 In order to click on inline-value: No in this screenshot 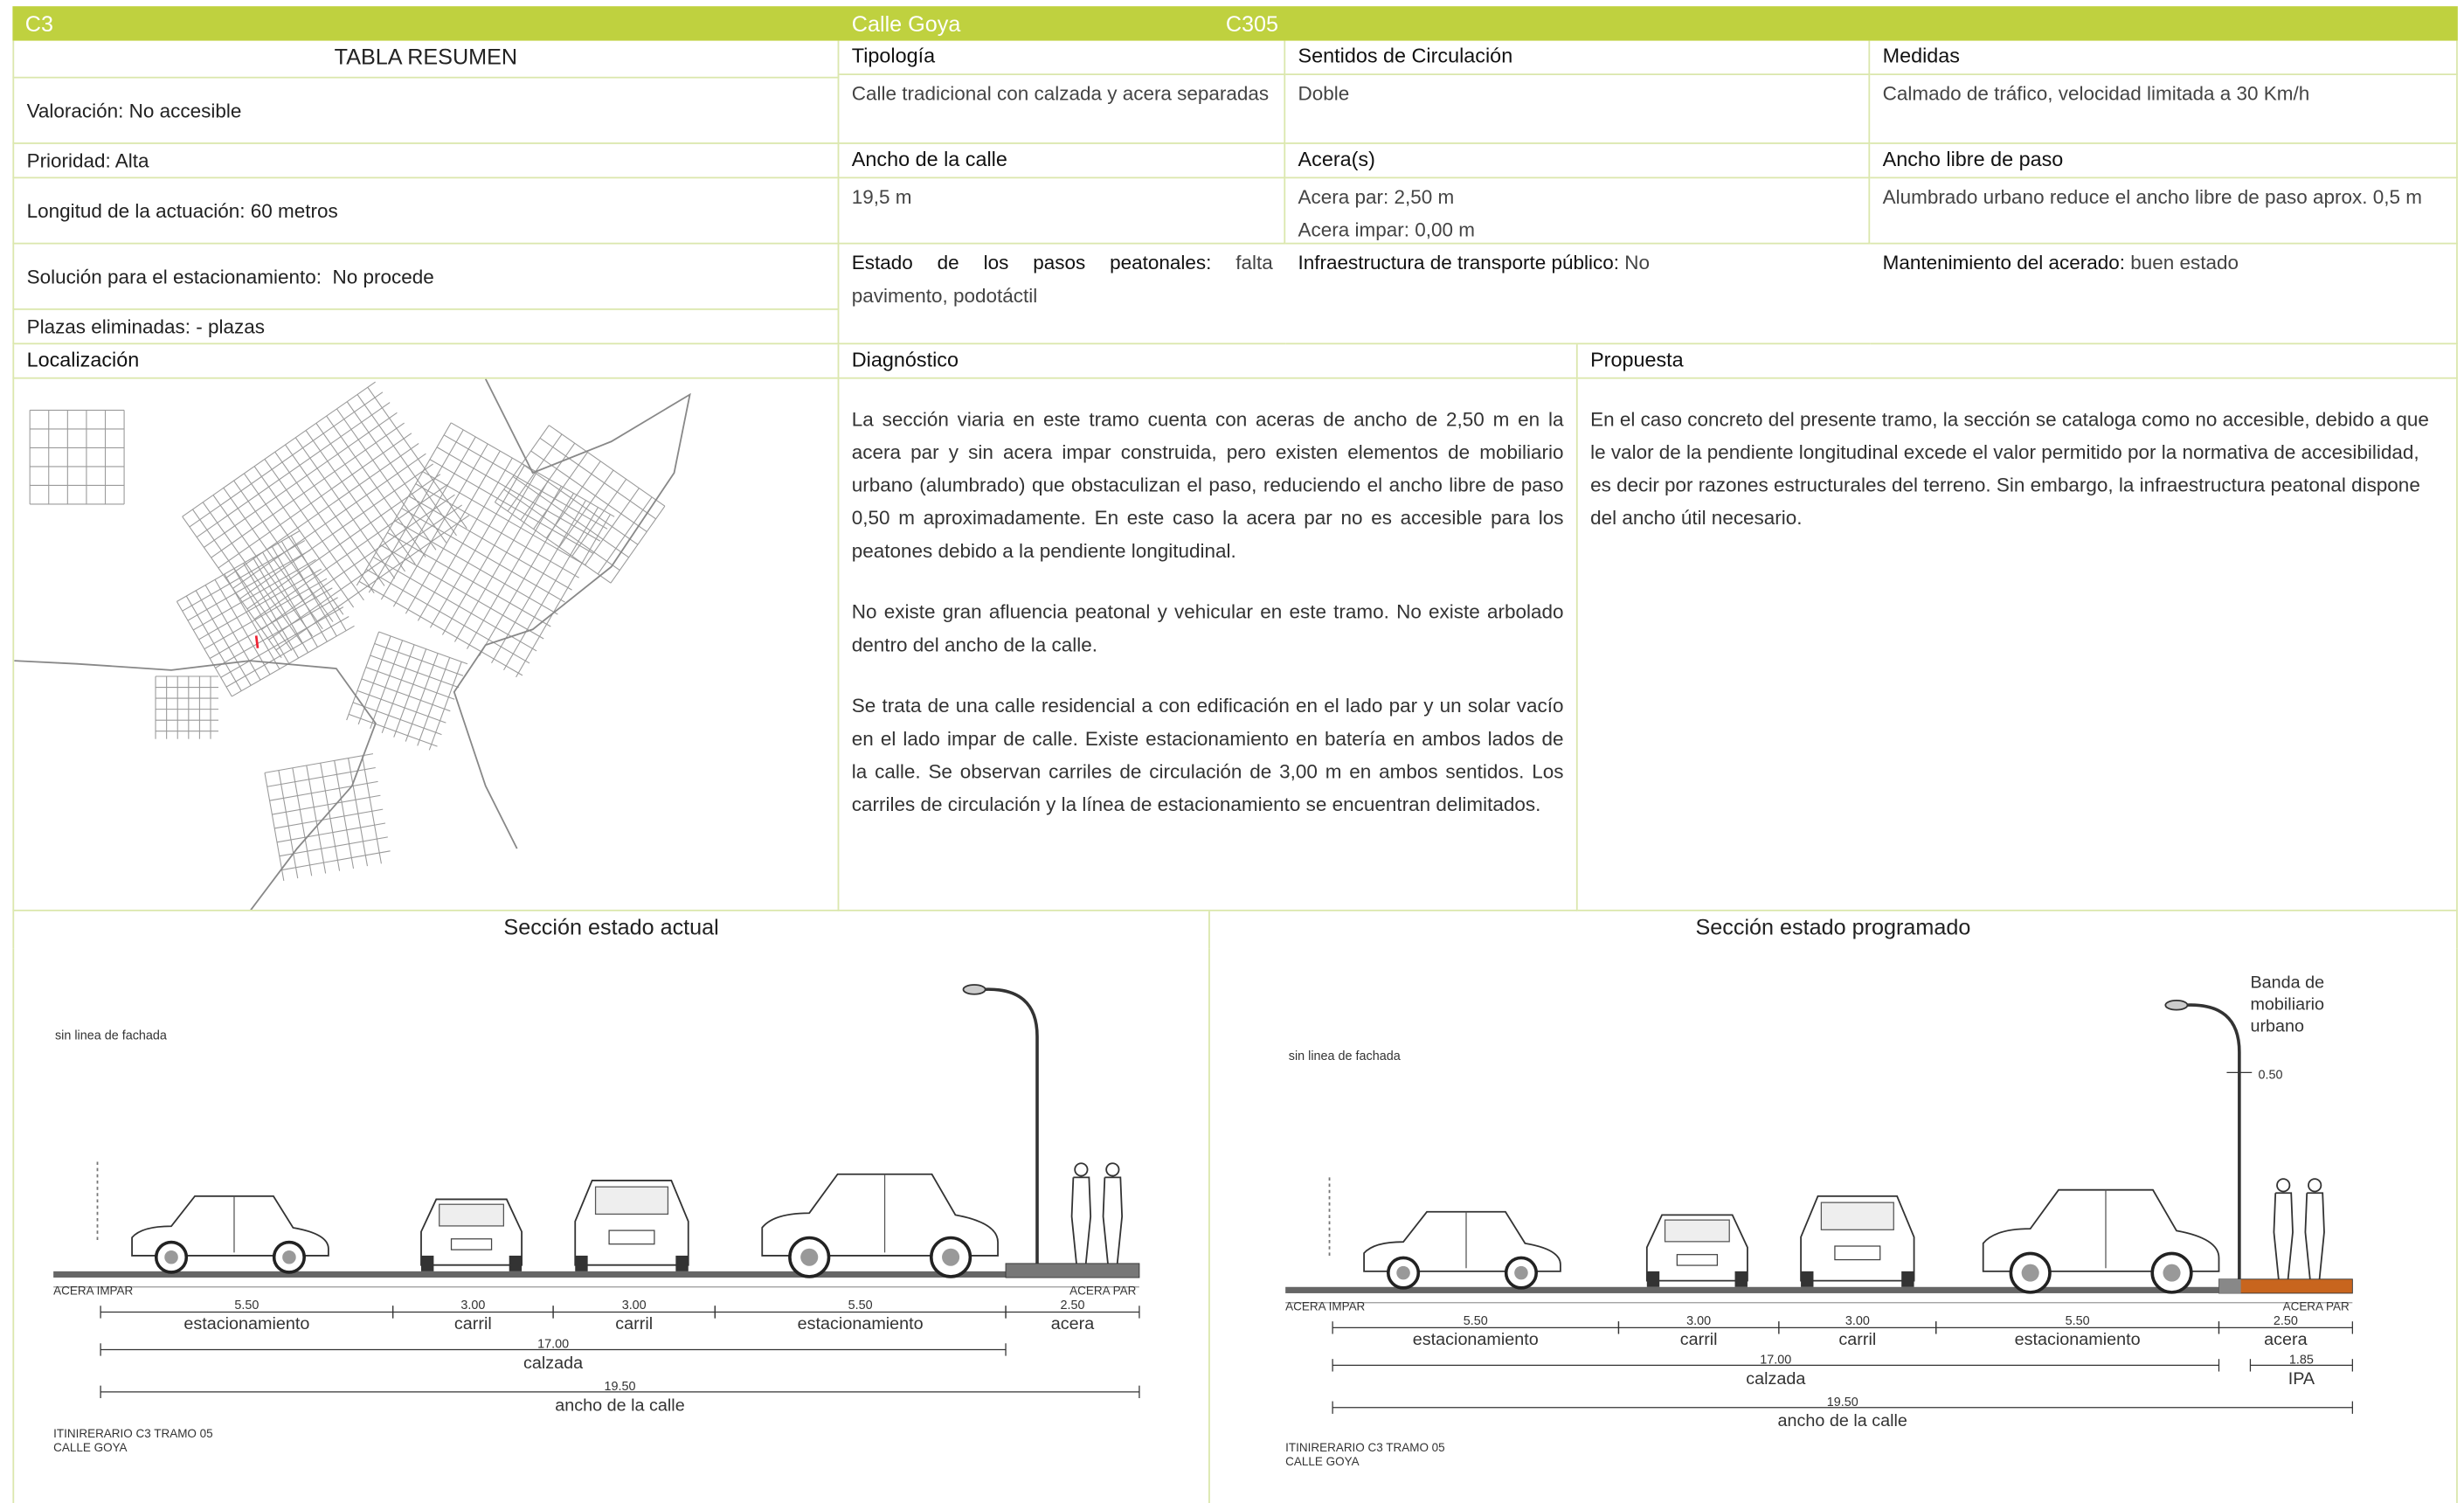, I will do `click(1634, 263)`.